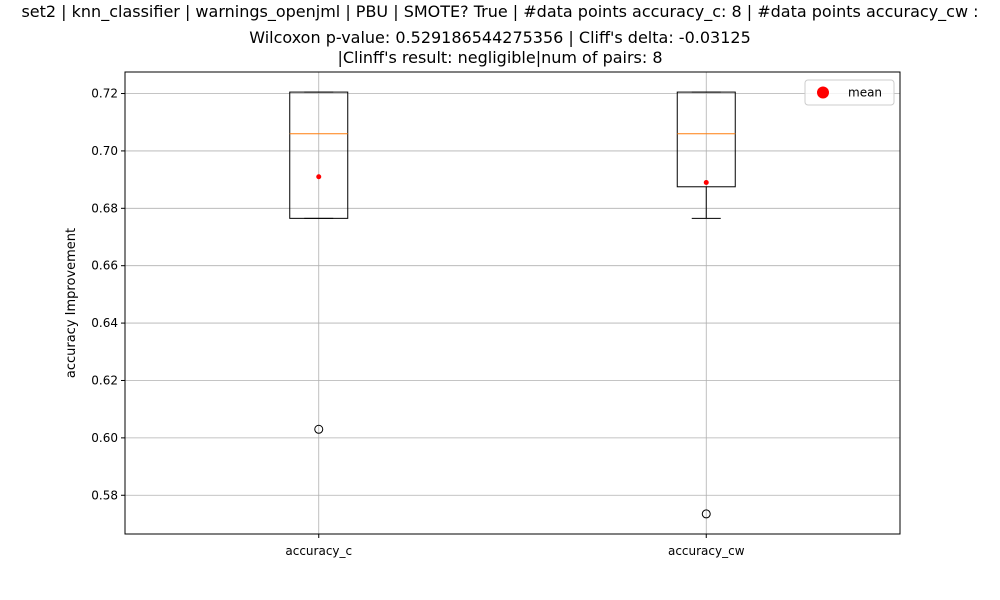 This screenshot has width=1000, height=600. I want to click on y-tick-label: 0.66, so click(104, 266).